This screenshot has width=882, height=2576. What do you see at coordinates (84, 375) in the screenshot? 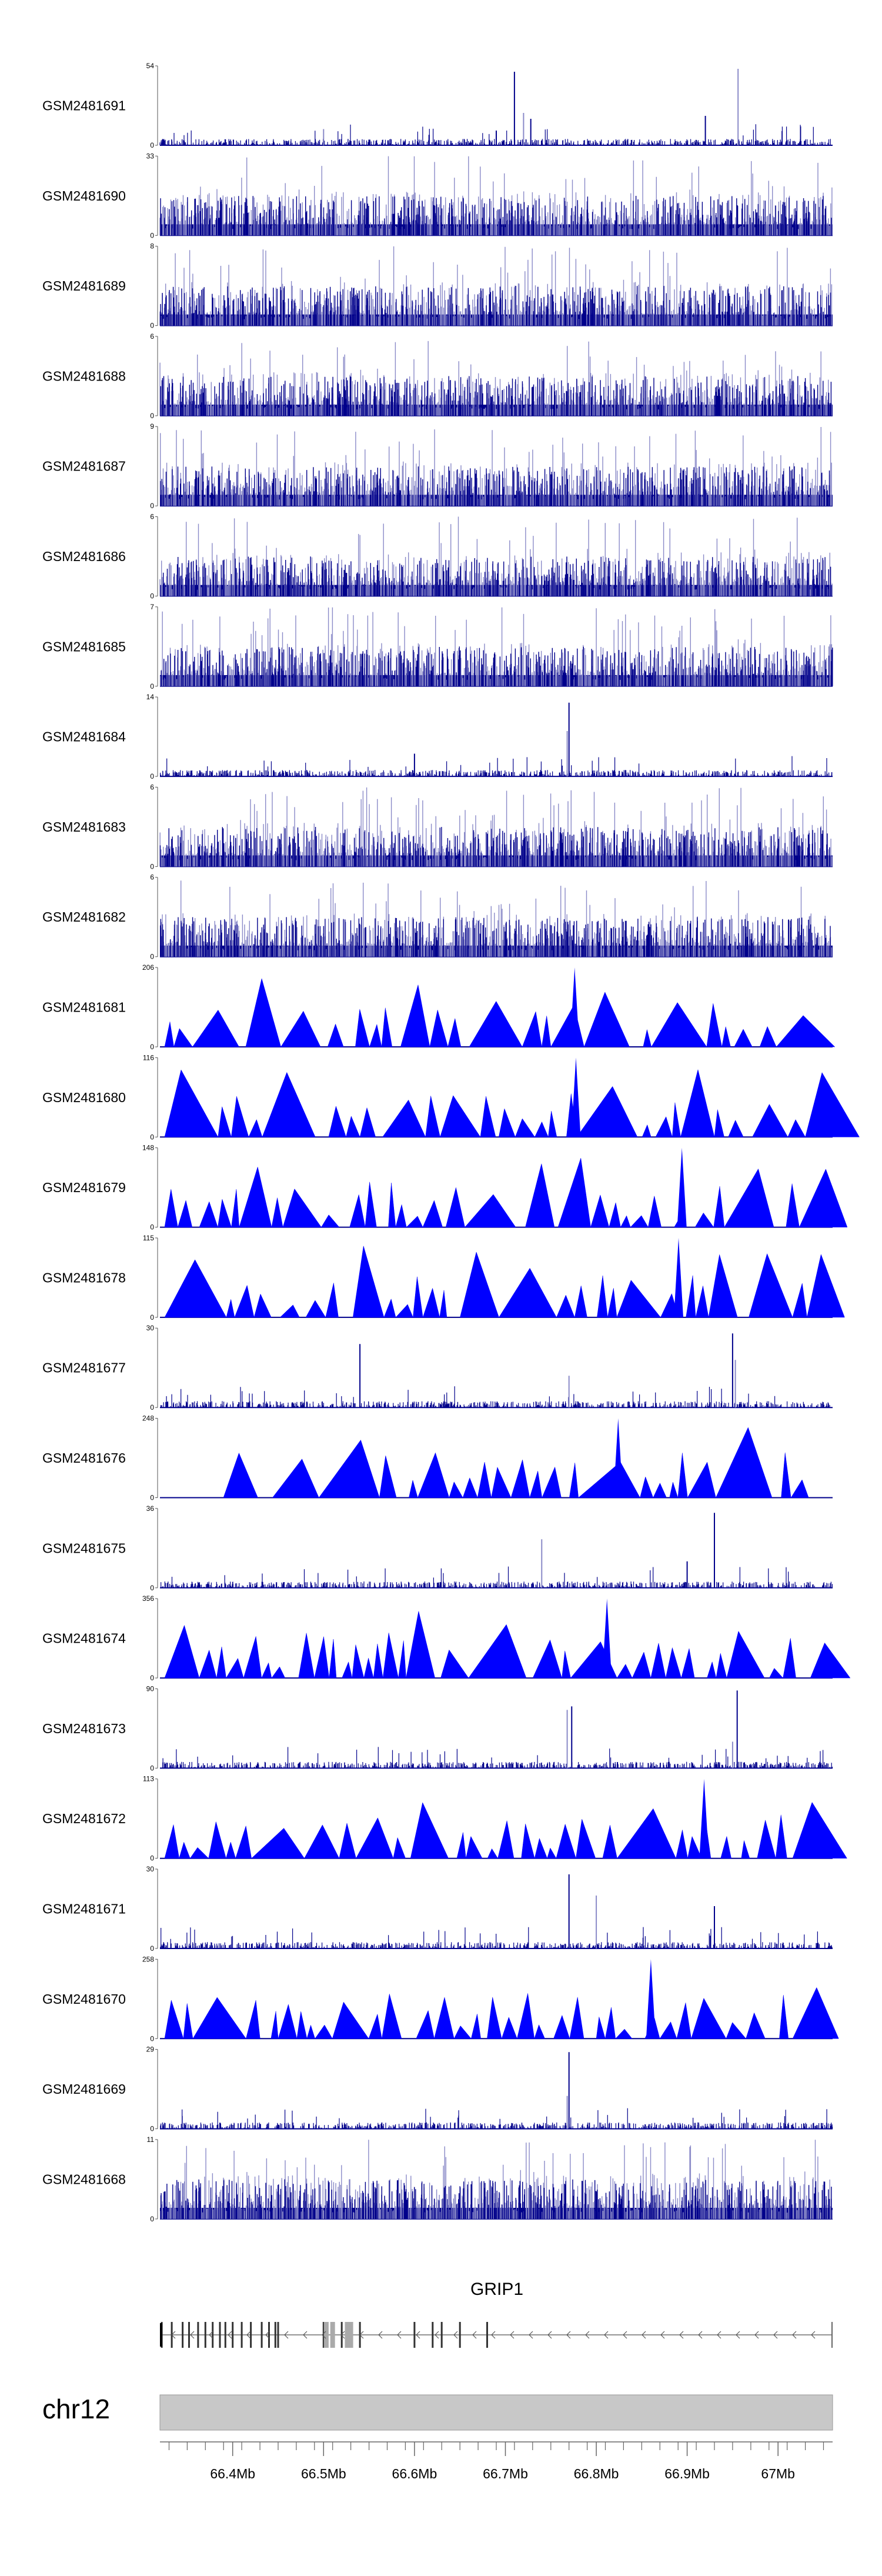
I see `track-label: GSM2481688` at bounding box center [84, 375].